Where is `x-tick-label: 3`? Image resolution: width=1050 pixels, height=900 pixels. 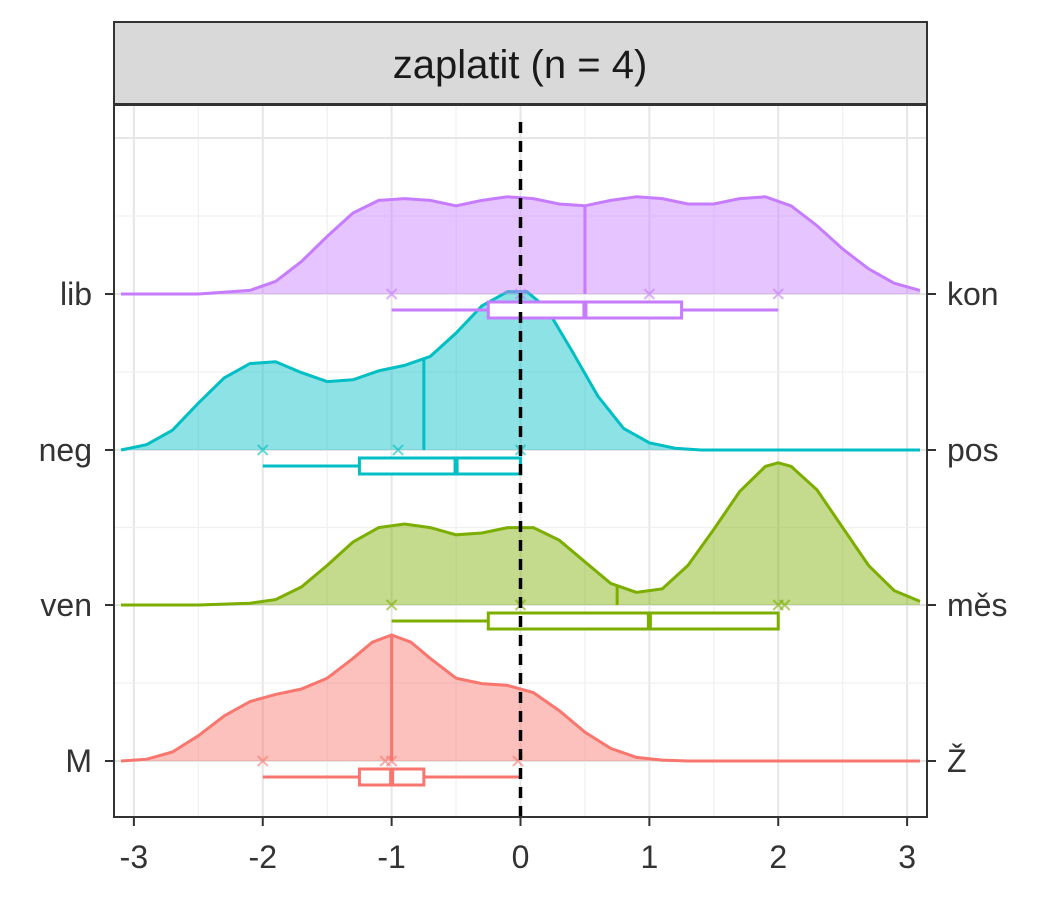
x-tick-label: 3 is located at coordinates (907, 857).